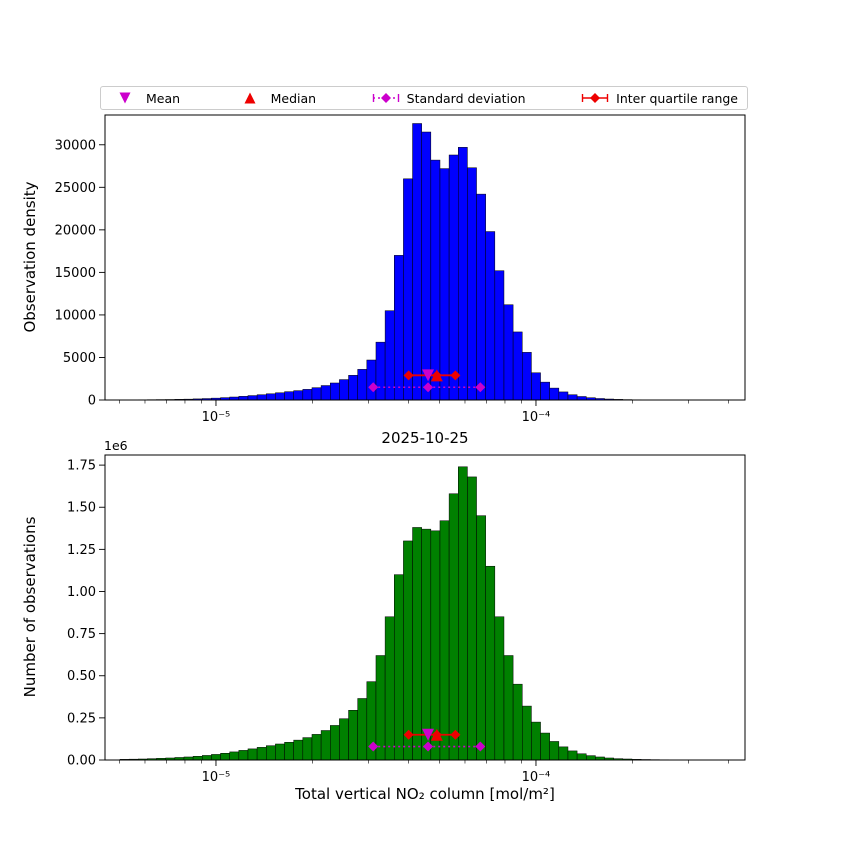 The image size is (850, 850). What do you see at coordinates (75, 315) in the screenshot?
I see `y-tick-label: 10000` at bounding box center [75, 315].